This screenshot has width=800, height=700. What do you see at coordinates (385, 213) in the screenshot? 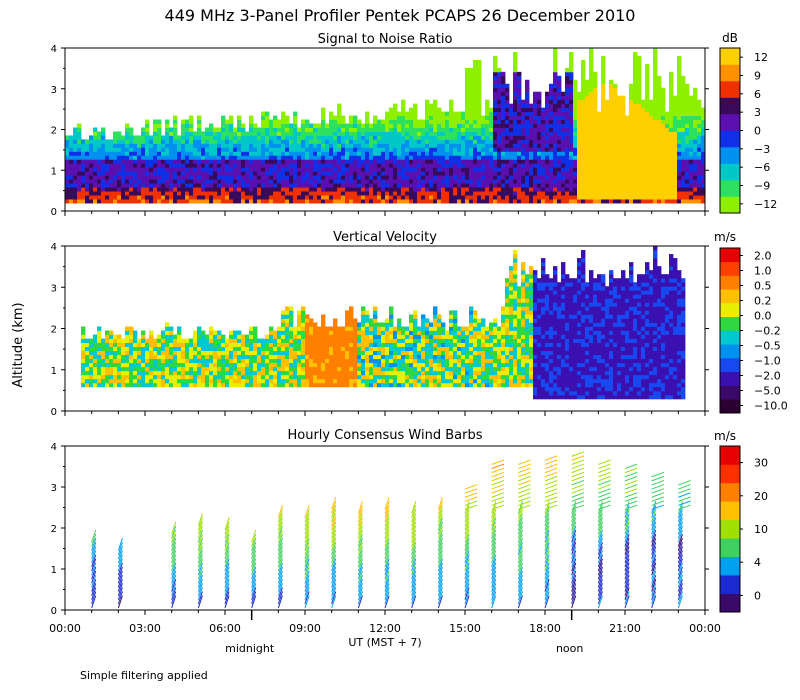
I see `snr-x-ticks` at bounding box center [385, 213].